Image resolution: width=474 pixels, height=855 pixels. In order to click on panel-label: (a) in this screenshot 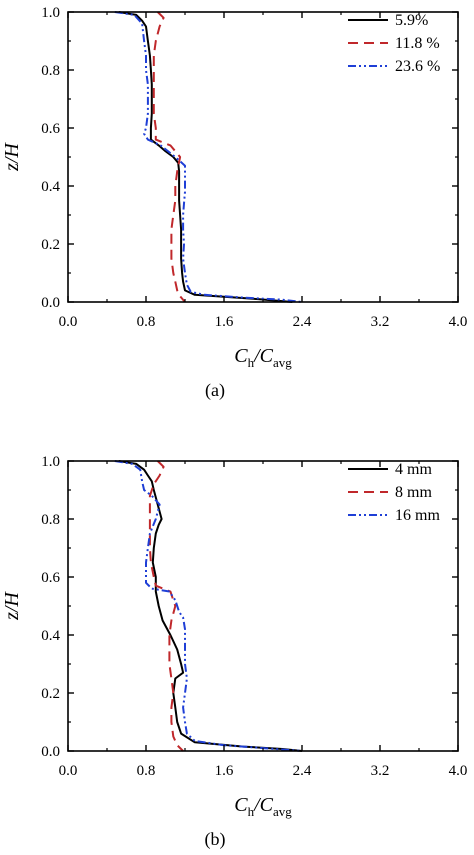, I will do `click(215, 390)`.